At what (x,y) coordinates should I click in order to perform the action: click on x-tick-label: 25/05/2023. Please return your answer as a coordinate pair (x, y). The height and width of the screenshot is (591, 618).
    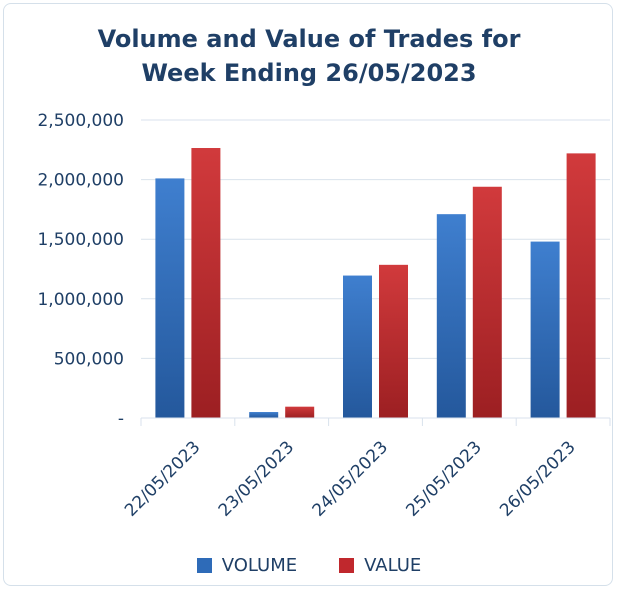
    Looking at the image, I should click on (443, 478).